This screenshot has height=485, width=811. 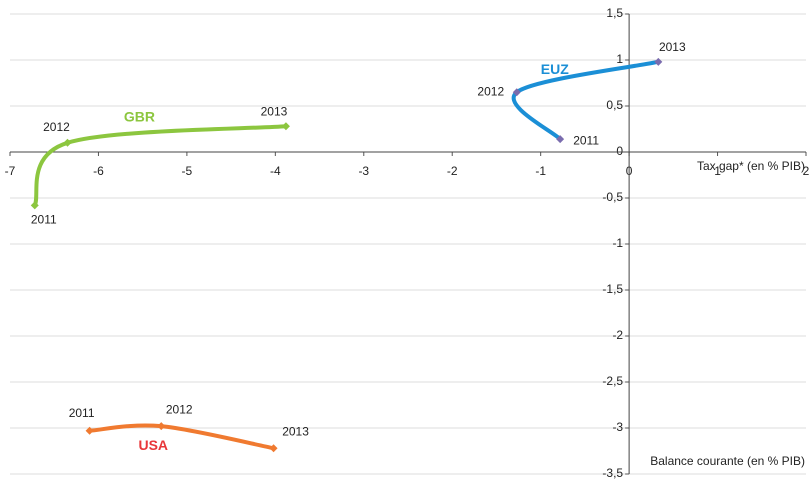 What do you see at coordinates (612, 381) in the screenshot?
I see `y-tick-label: -2,5` at bounding box center [612, 381].